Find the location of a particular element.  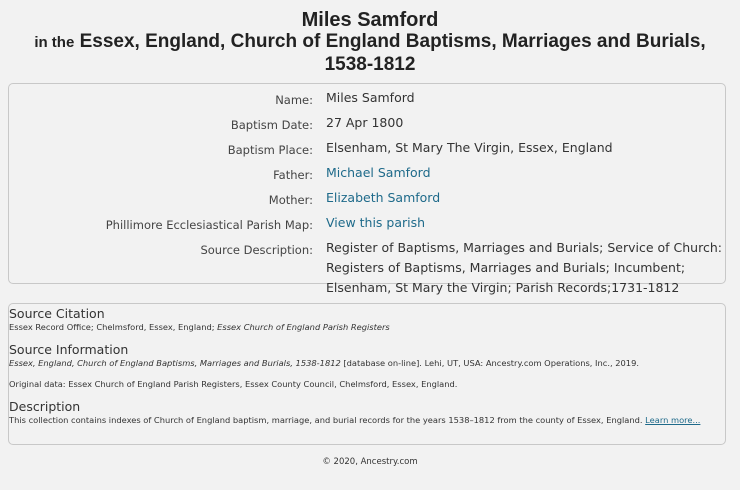

mother-link: Elizabeth Samford is located at coordinates (383, 197).